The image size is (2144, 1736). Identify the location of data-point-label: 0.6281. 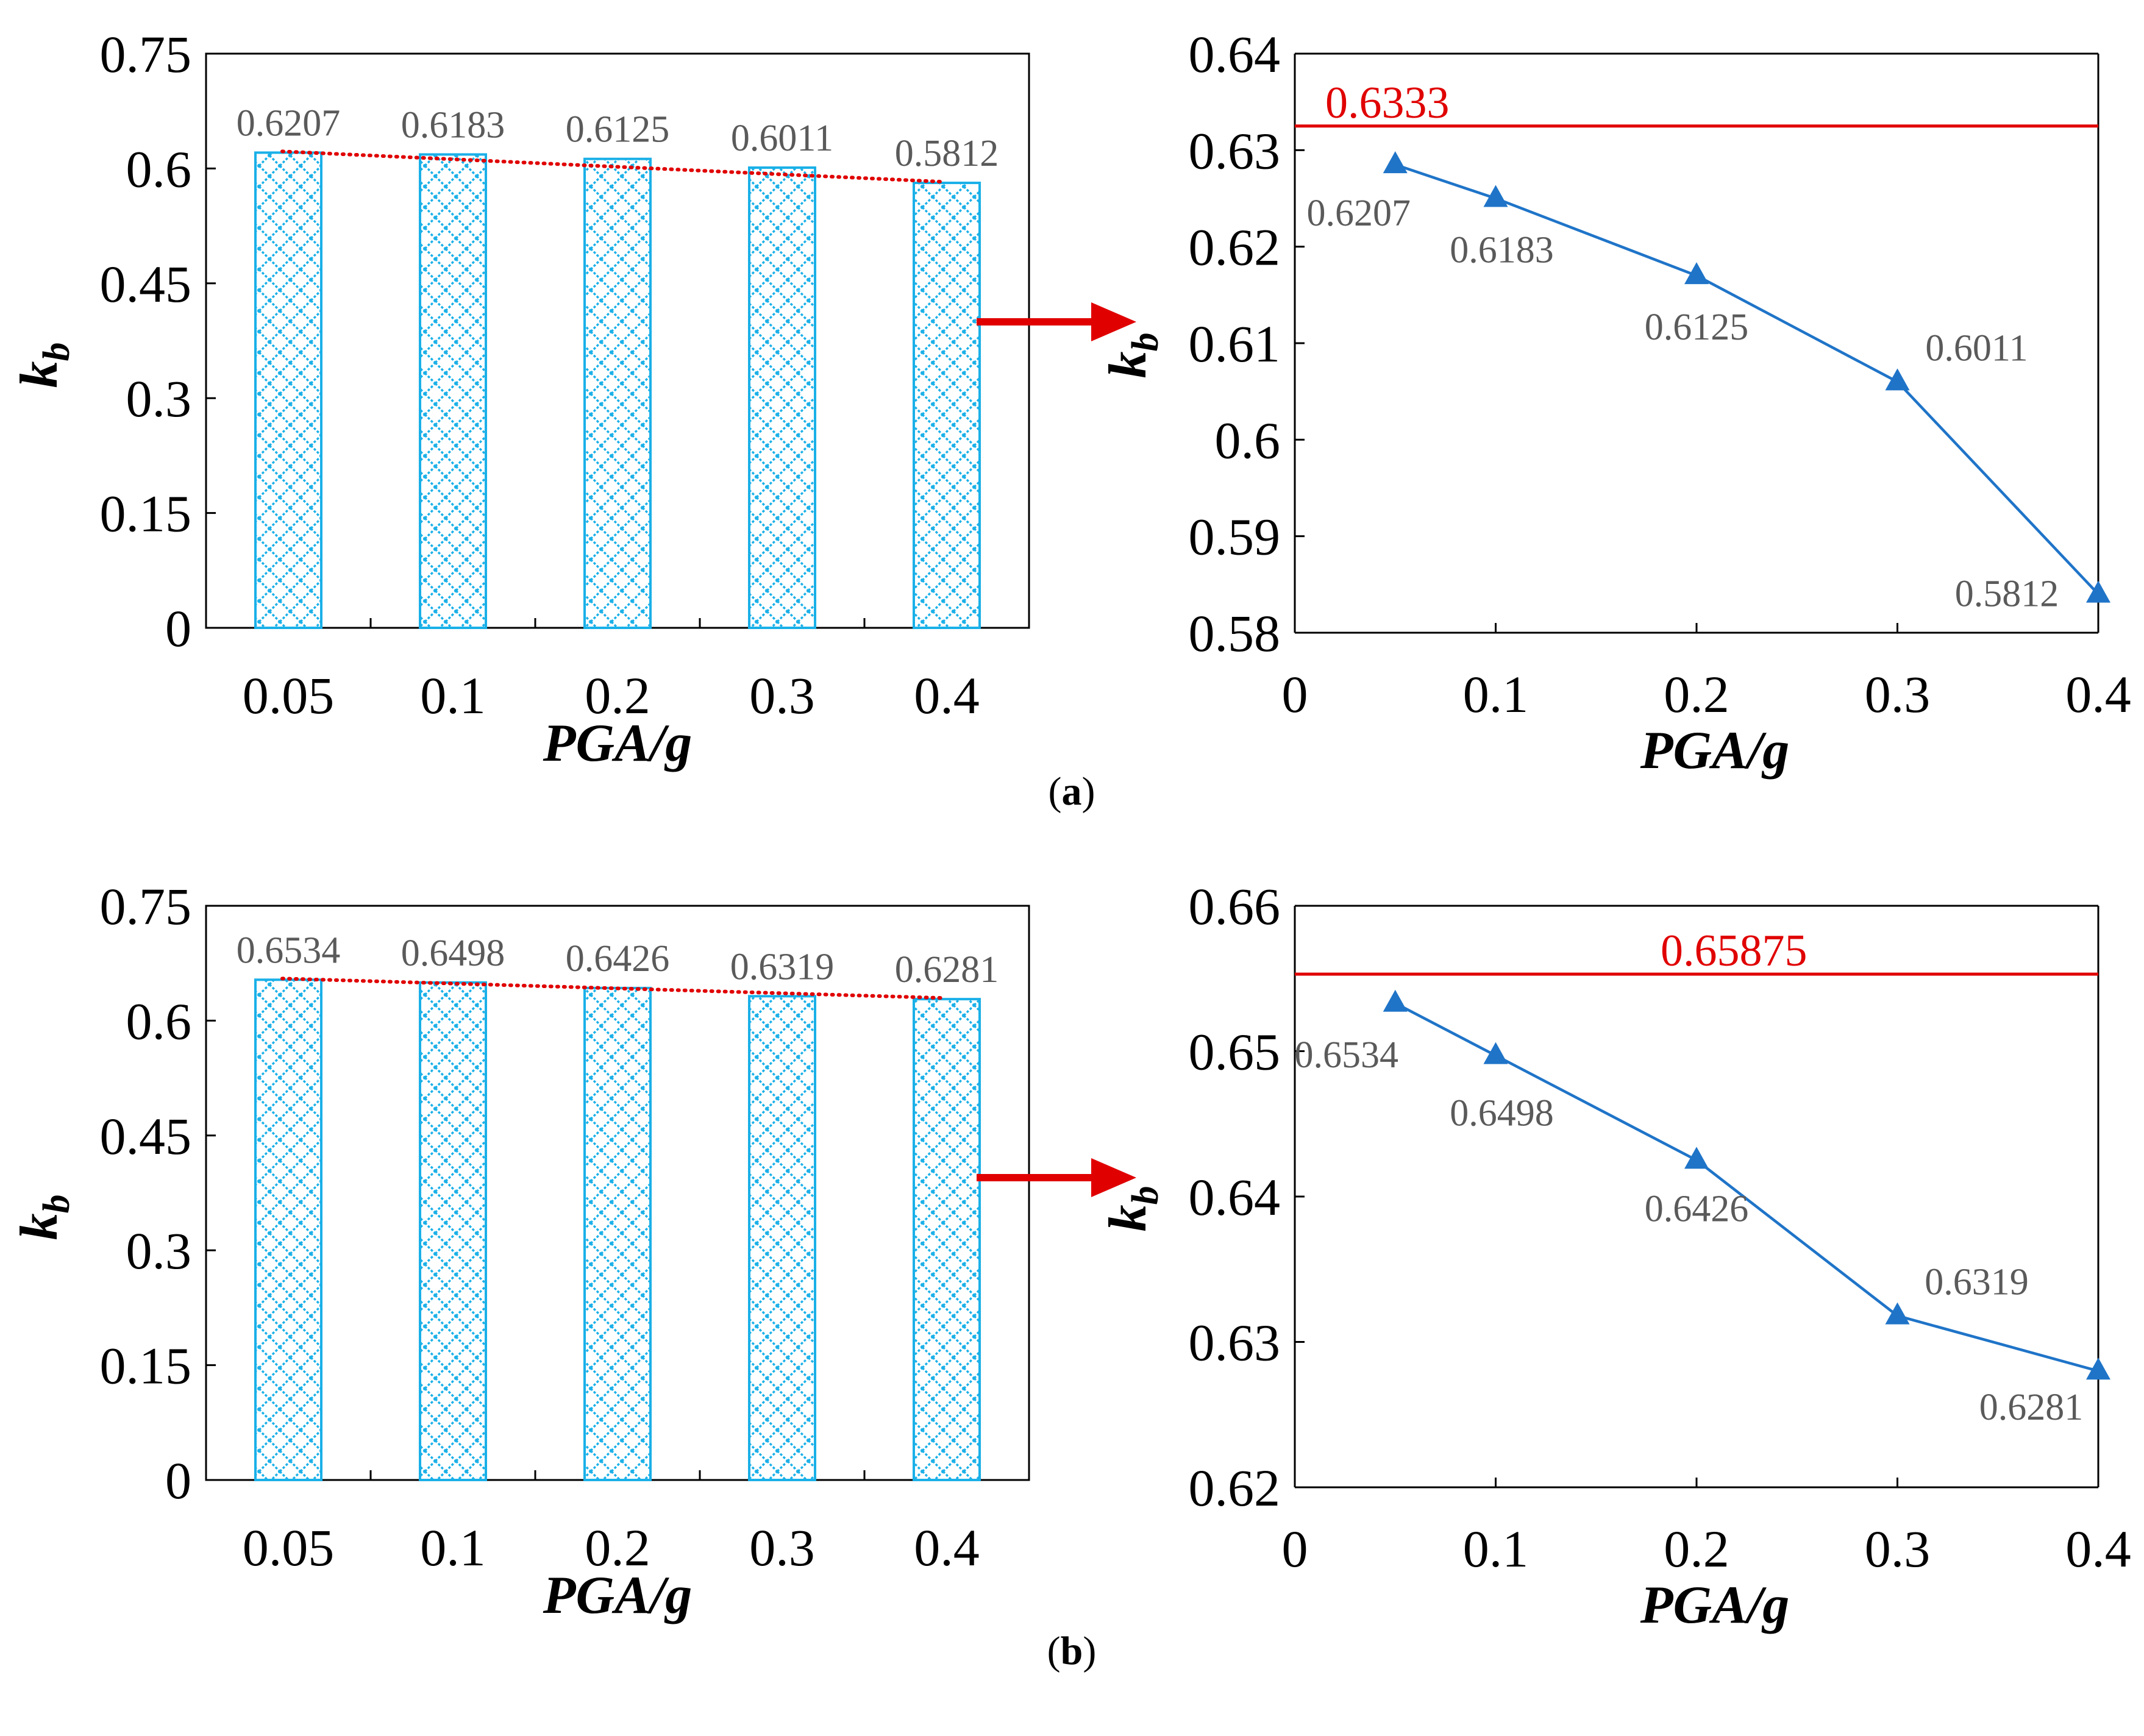
(2031, 1407).